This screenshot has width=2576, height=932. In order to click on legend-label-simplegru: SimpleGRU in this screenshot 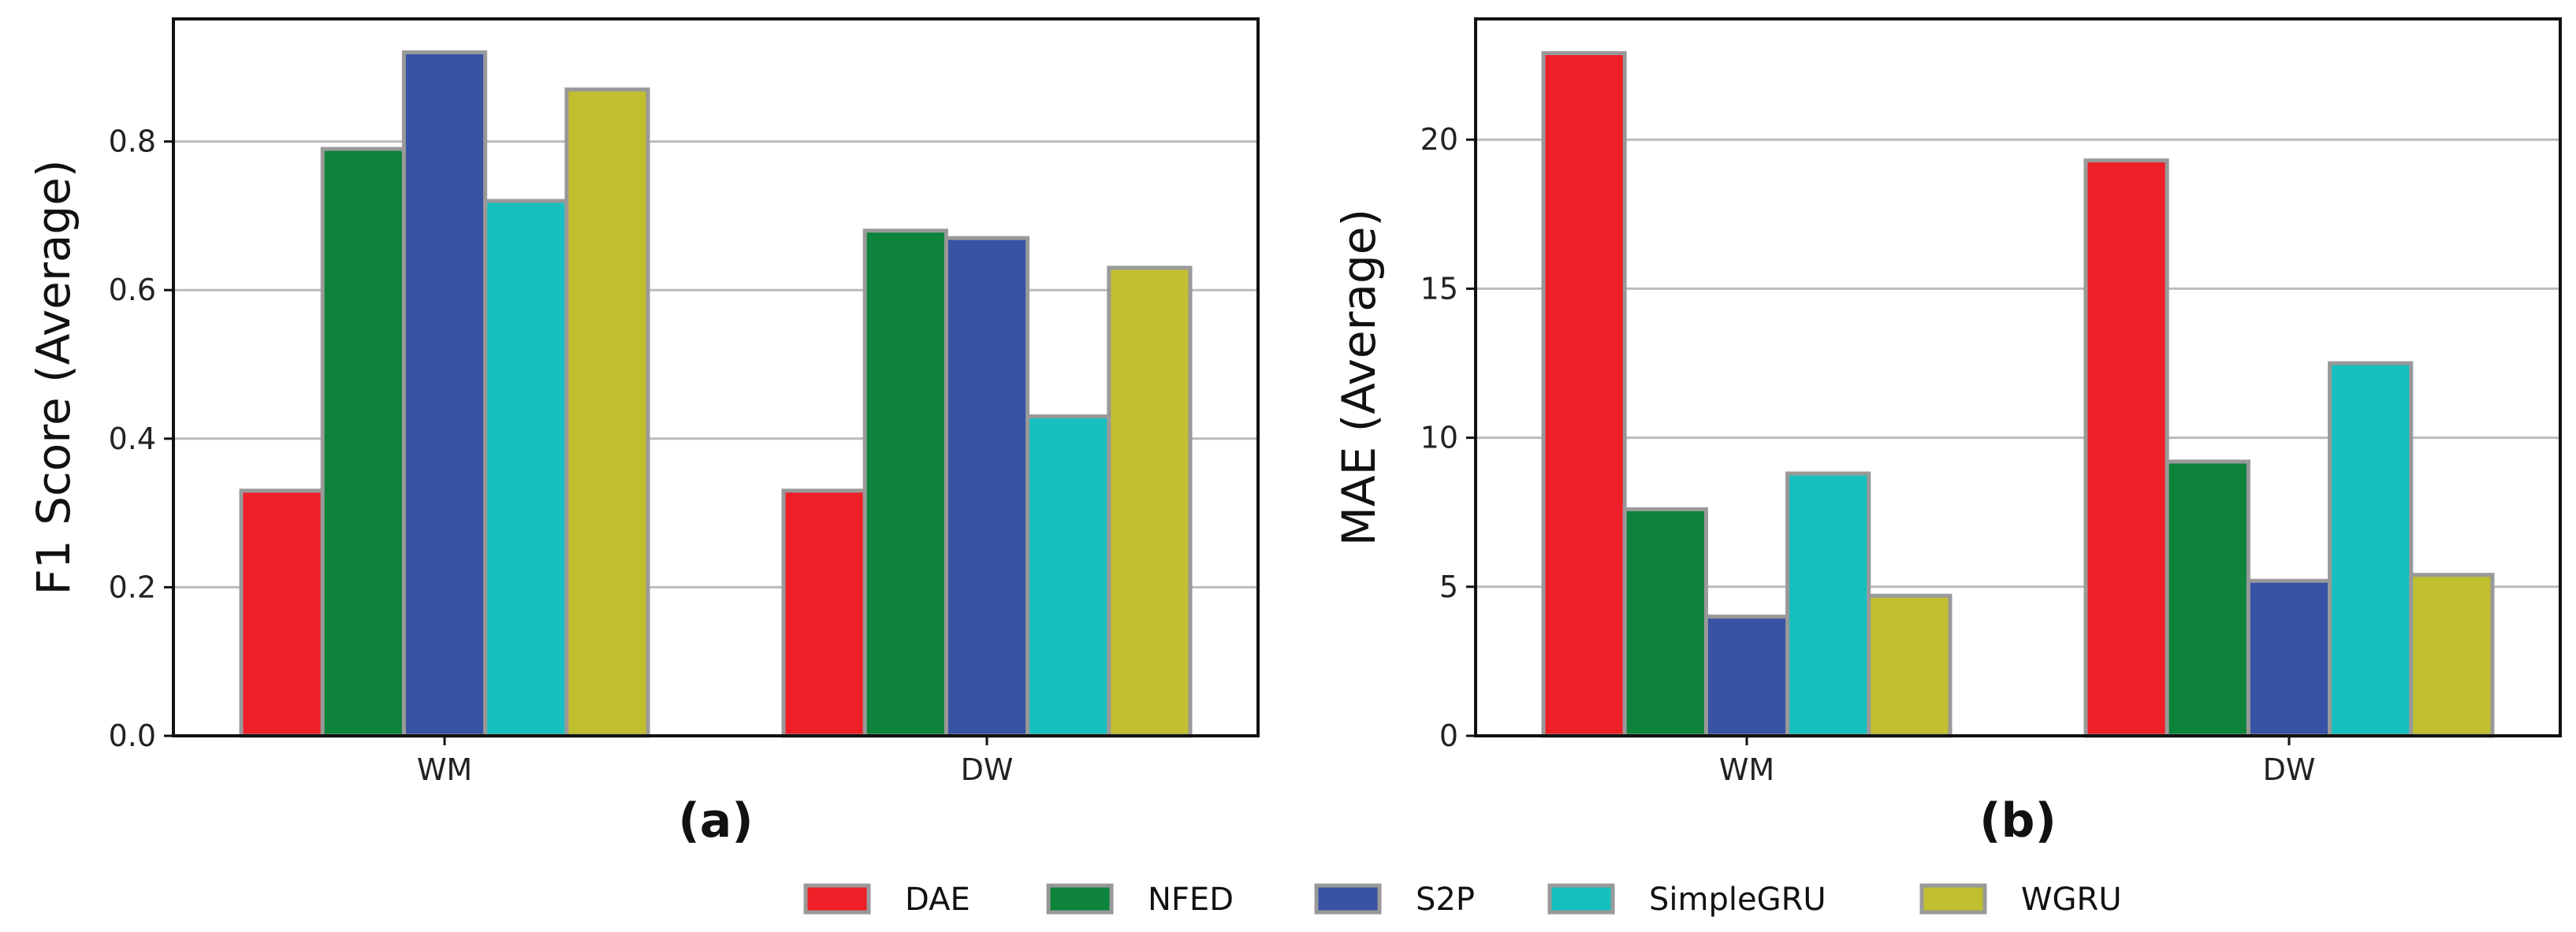, I will do `click(1737, 900)`.